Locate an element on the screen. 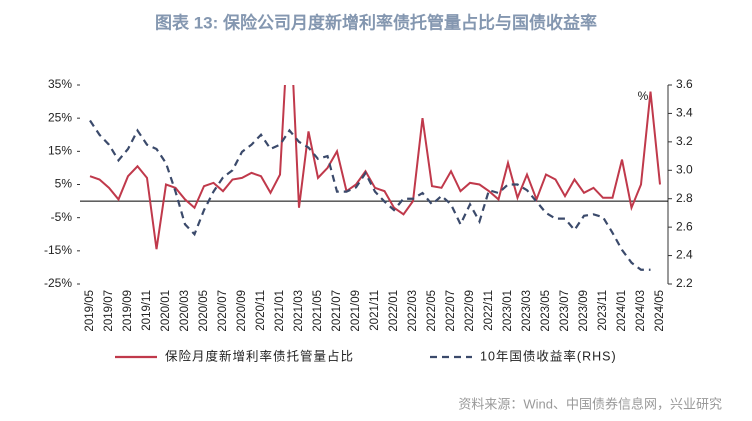  legend-label: 保险月度新增利率债托管量占比 is located at coordinates (259, 355).